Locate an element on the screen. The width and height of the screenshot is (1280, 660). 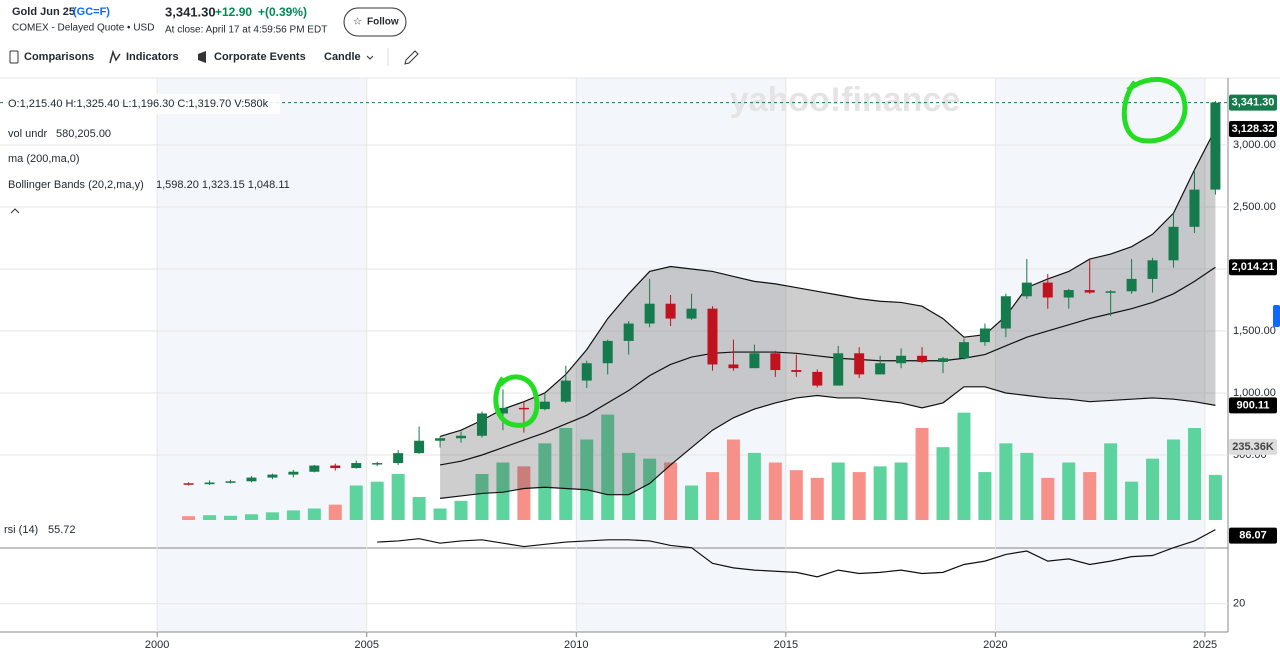
indicators-icon is located at coordinates (115, 56).